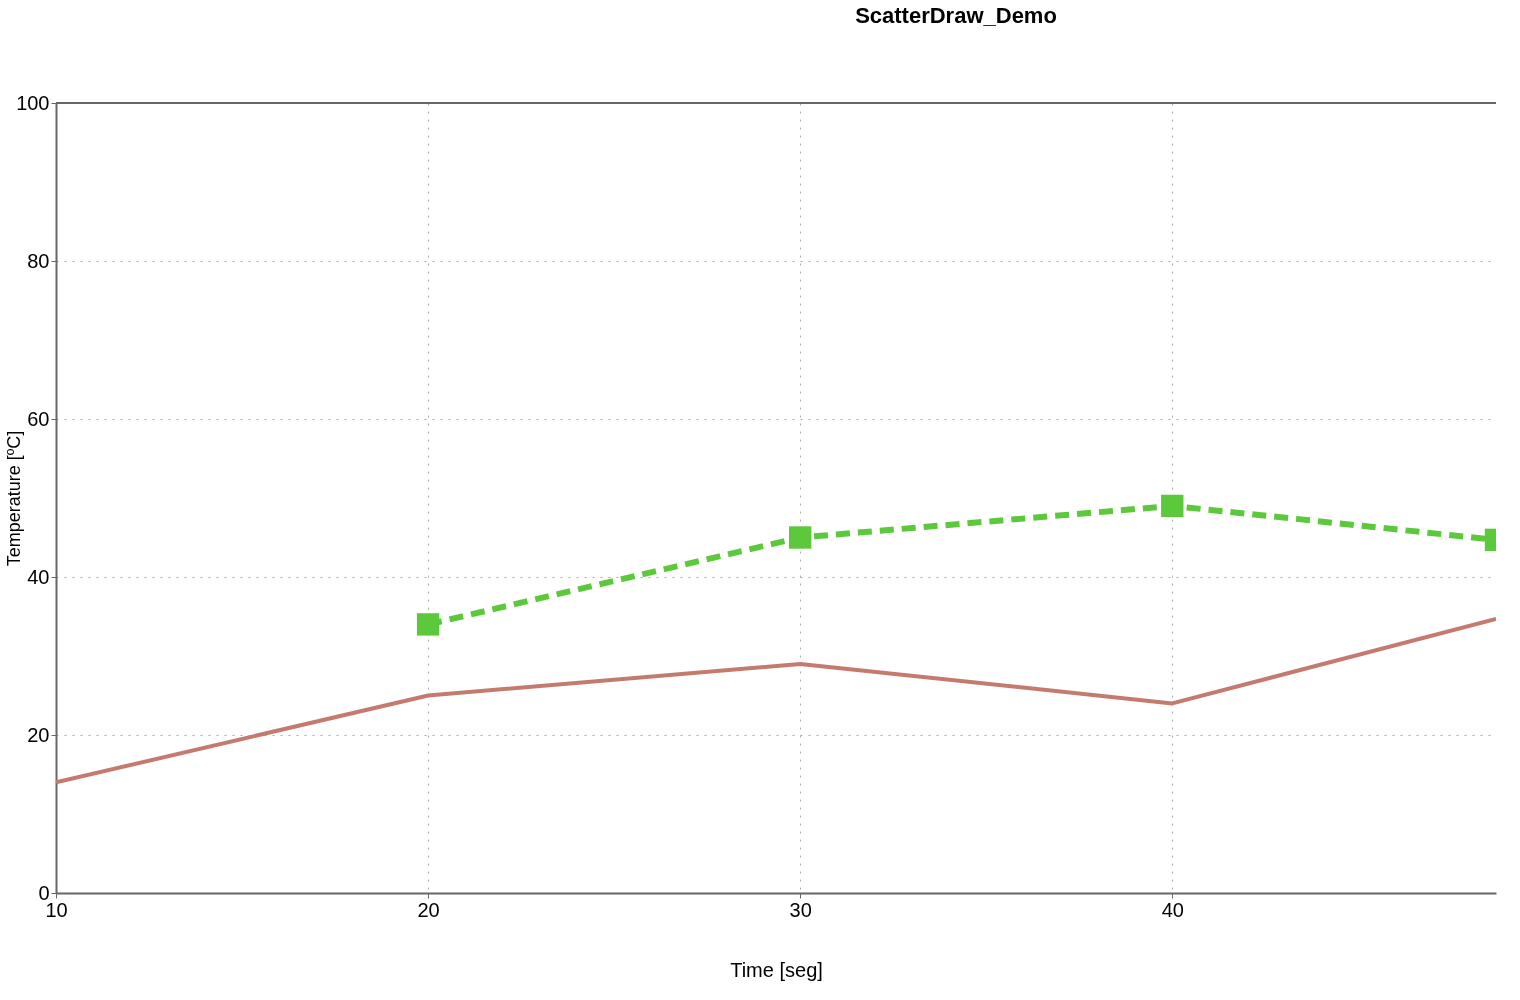  I want to click on x-tick-label: 40, so click(1172, 909).